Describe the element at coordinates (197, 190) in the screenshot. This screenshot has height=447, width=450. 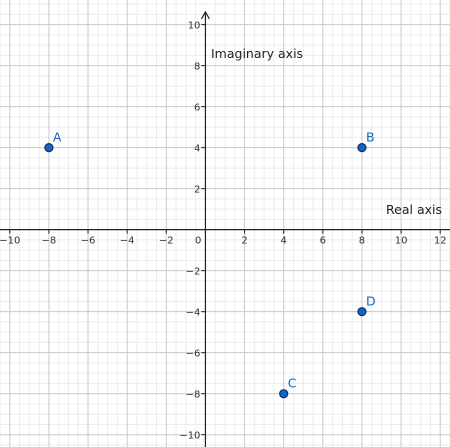
I see `y-tick-label: 2` at that location.